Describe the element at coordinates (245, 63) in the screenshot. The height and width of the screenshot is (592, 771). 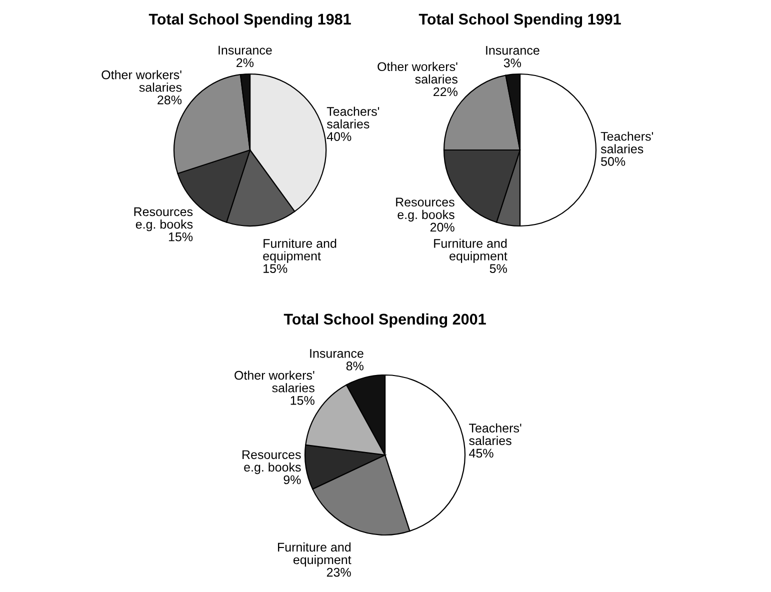
I see `data-label: 2%` at that location.